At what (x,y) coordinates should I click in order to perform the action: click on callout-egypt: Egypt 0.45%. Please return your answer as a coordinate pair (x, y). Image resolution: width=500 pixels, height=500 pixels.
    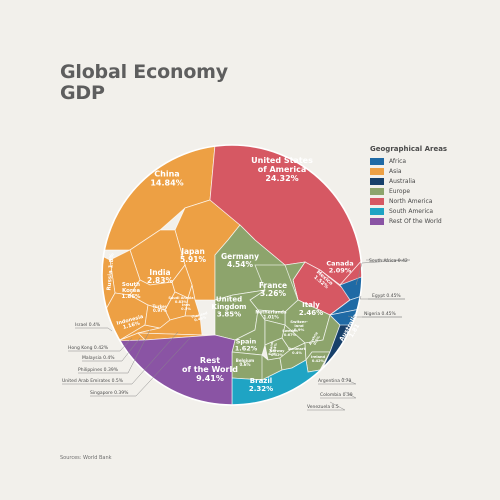
    Looking at the image, I should click on (386, 296).